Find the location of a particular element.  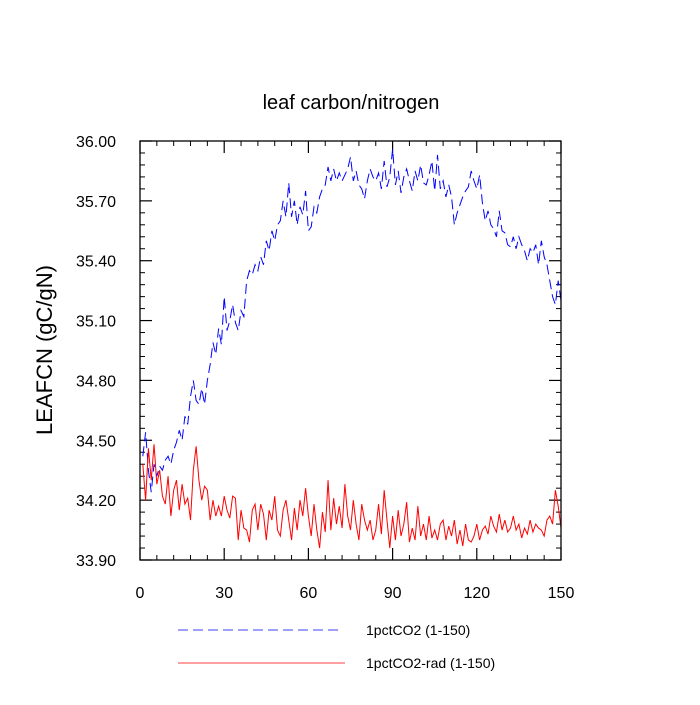

y-tick-label: 33.90 is located at coordinates (96, 561).